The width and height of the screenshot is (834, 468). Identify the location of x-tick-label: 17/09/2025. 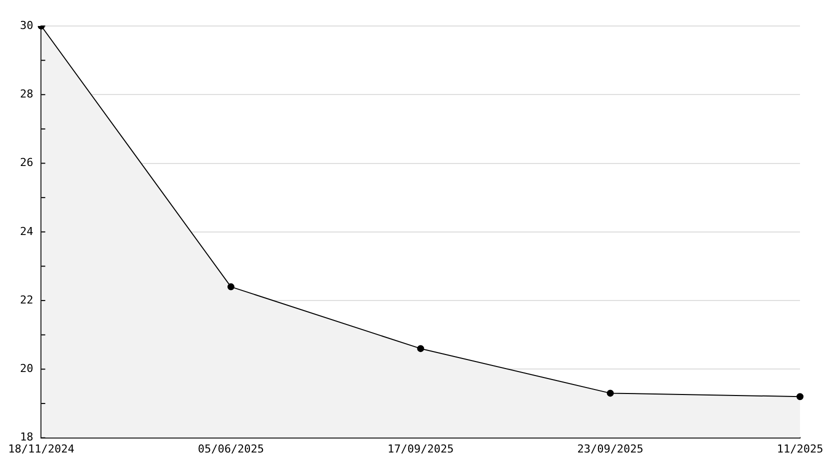
(421, 449).